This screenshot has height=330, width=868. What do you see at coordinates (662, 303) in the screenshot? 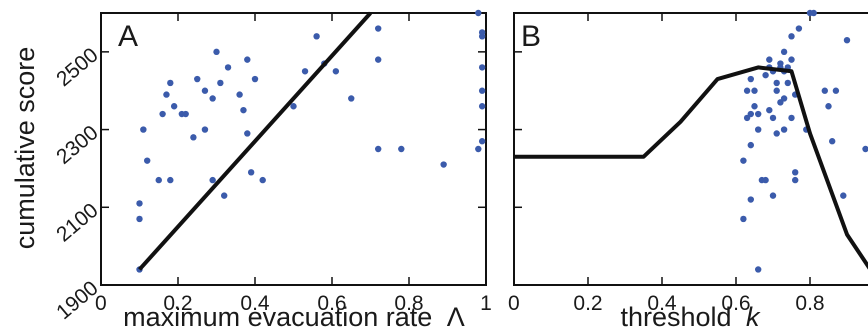
I see `panel-b-x-tick-label: 0.4` at bounding box center [662, 303].